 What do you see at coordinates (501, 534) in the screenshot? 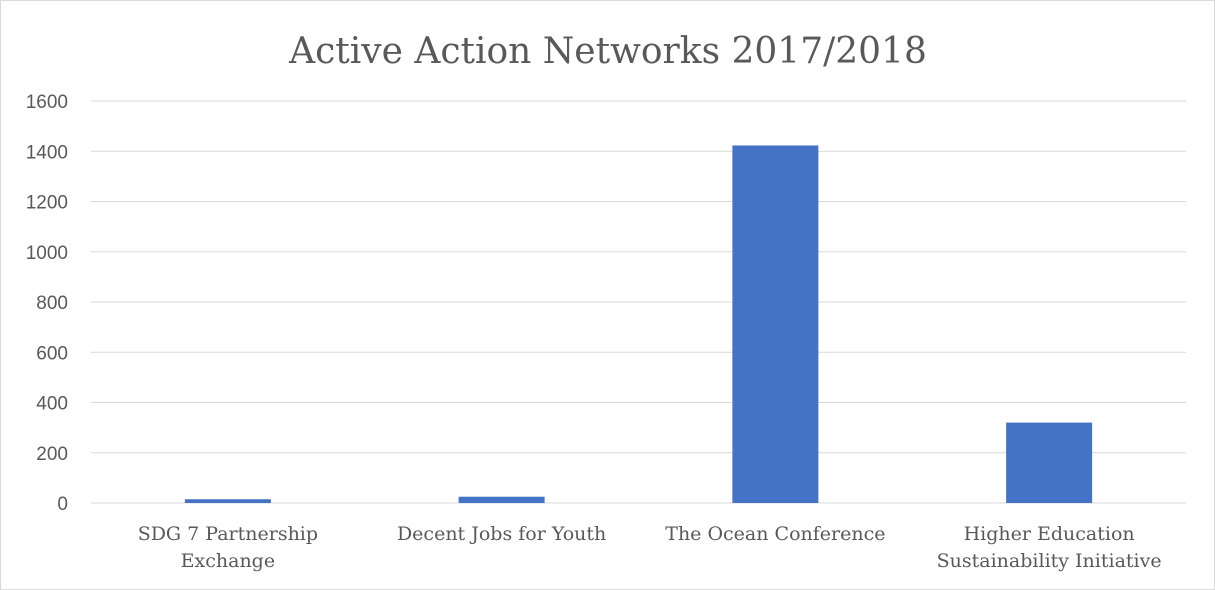
I see `x-category-label: Decent Jobs for Youth` at bounding box center [501, 534].